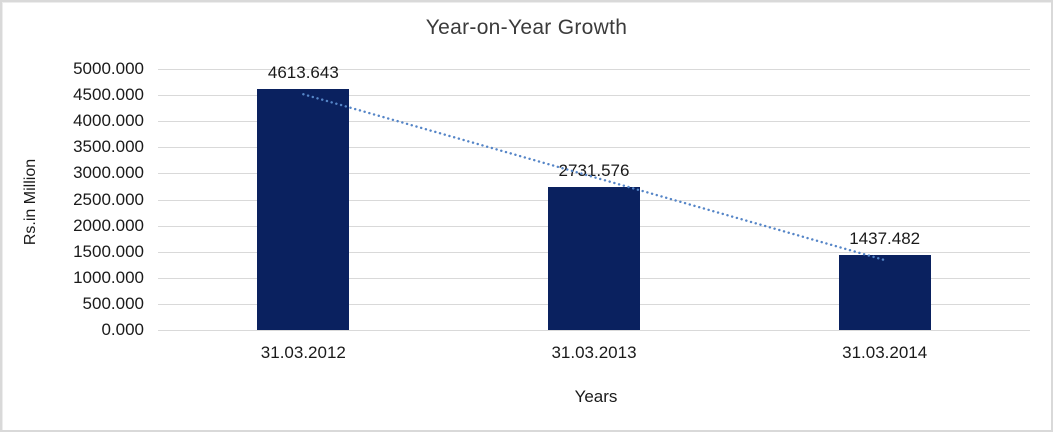 The height and width of the screenshot is (432, 1053). Describe the element at coordinates (594, 258) in the screenshot. I see `bar-31.03.2013` at that location.